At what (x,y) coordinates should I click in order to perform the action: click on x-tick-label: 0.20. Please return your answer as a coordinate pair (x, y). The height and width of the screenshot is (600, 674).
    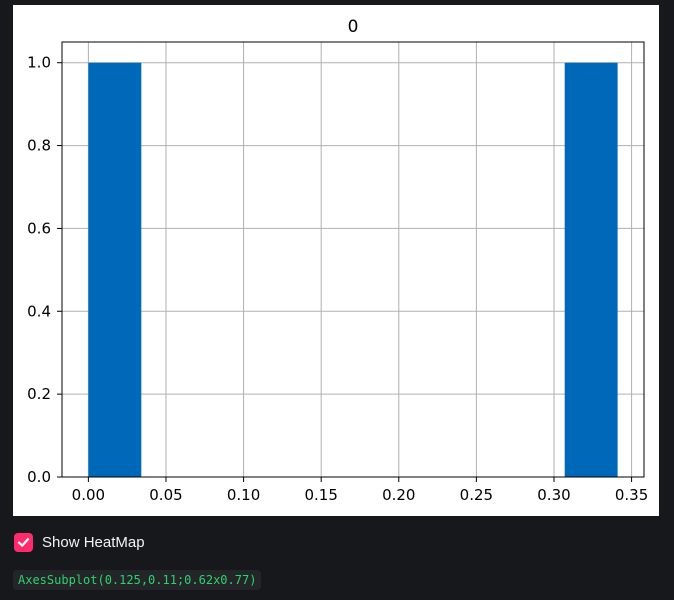
    Looking at the image, I should click on (398, 495).